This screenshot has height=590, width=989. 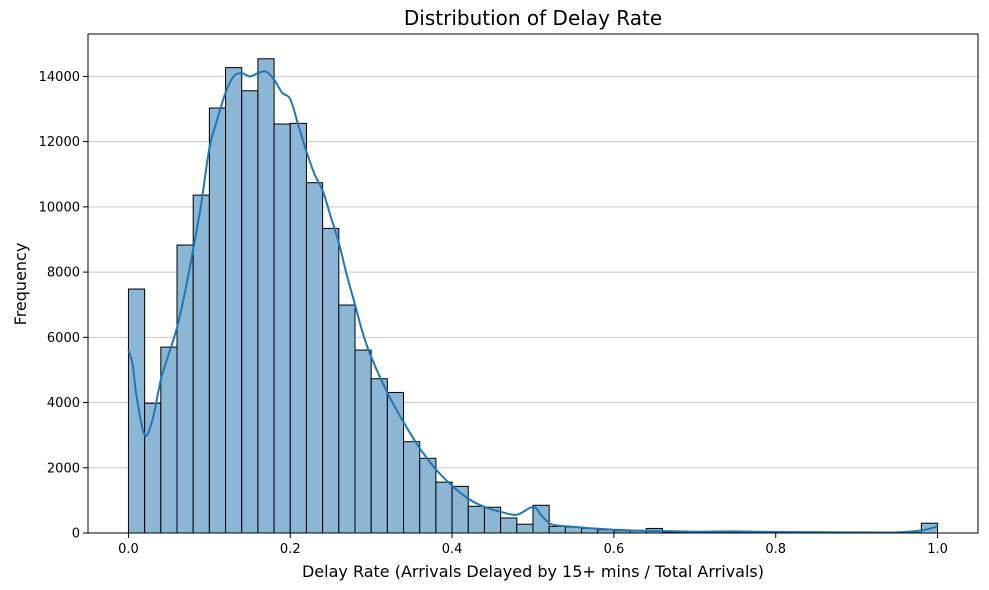 I want to click on y-tick-label: 4000, so click(x=63, y=403).